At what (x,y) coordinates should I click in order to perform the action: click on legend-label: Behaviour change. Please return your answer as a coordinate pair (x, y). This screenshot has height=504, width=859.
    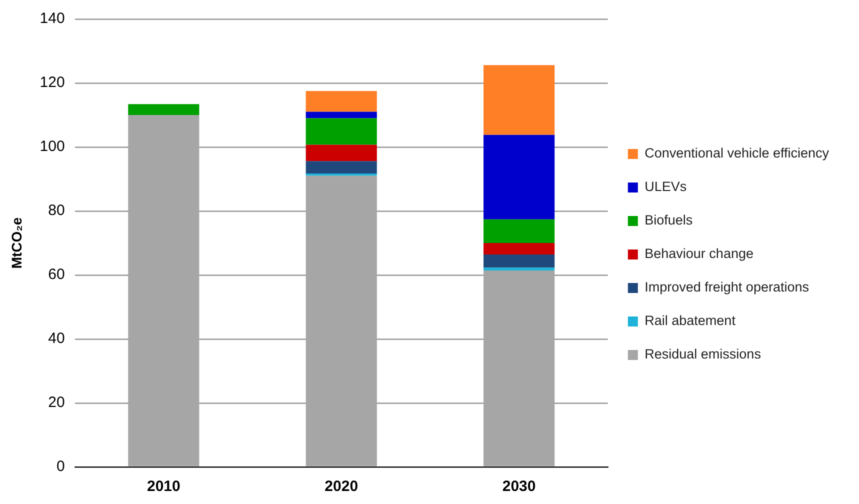
    Looking at the image, I should click on (699, 254).